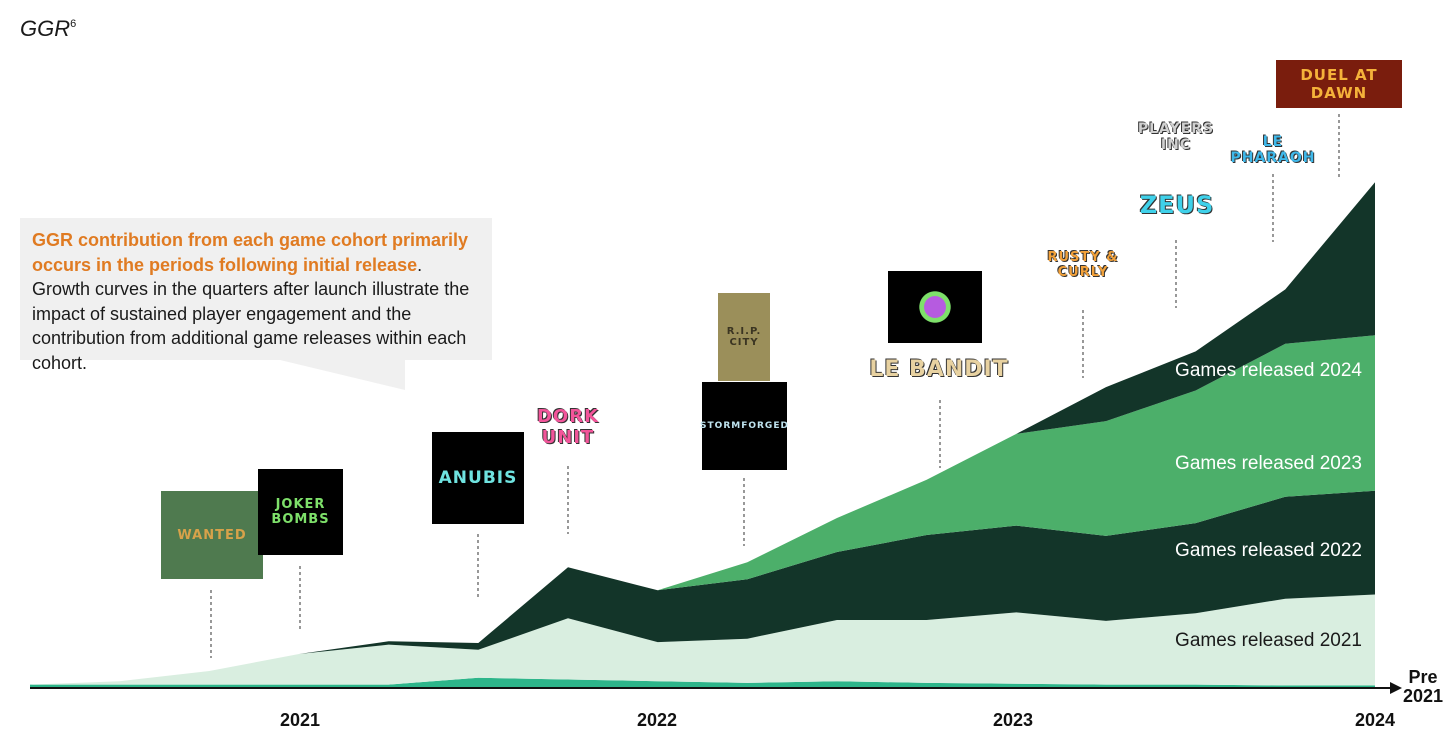 This screenshot has height=756, width=1456. I want to click on joker-bombs-logo: JOKER BOMBS, so click(300, 512).